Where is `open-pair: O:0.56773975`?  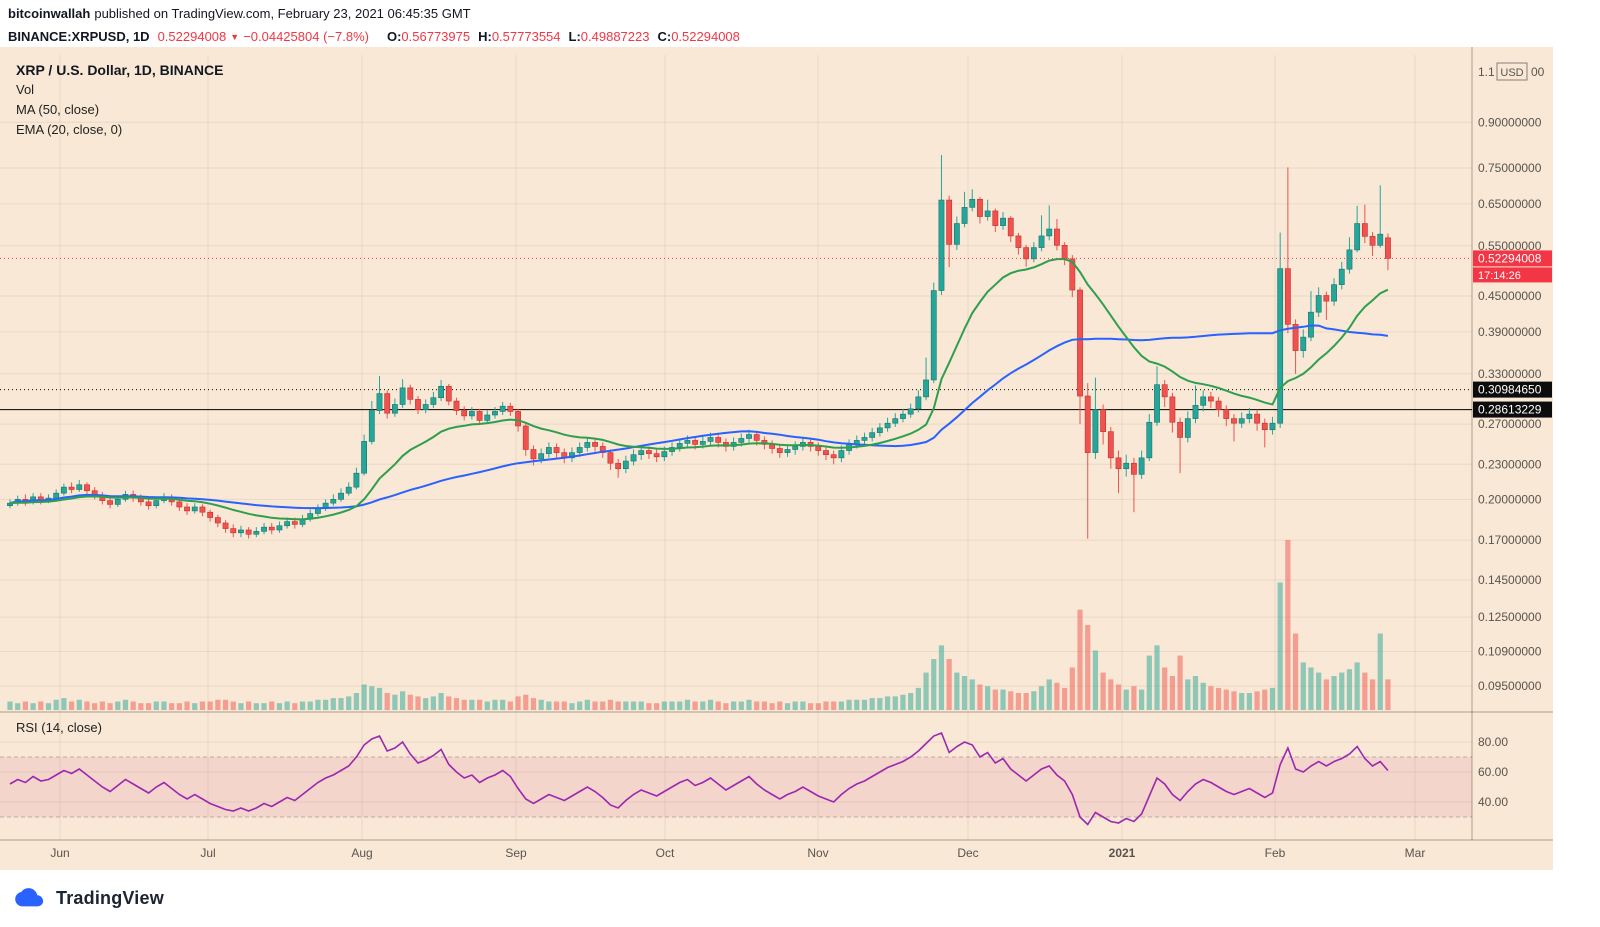
open-pair: O:0.56773975 is located at coordinates (428, 36).